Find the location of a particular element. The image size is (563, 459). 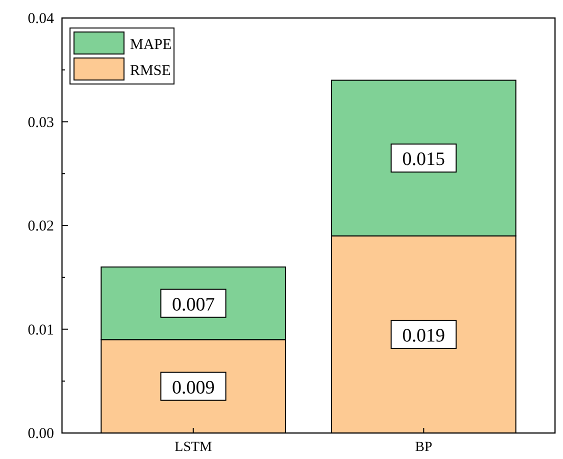

y-tick-label: 0.02 is located at coordinates (41, 226).